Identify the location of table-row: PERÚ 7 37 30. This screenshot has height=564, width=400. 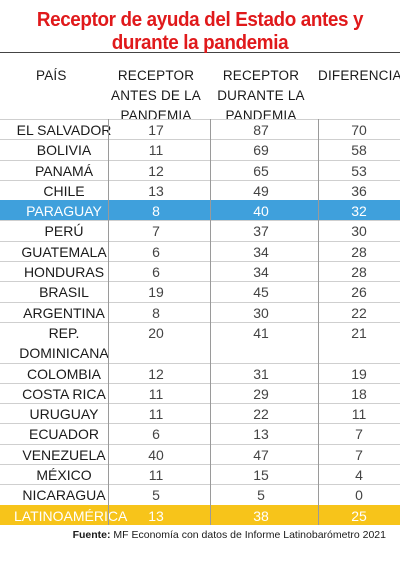
(200, 230).